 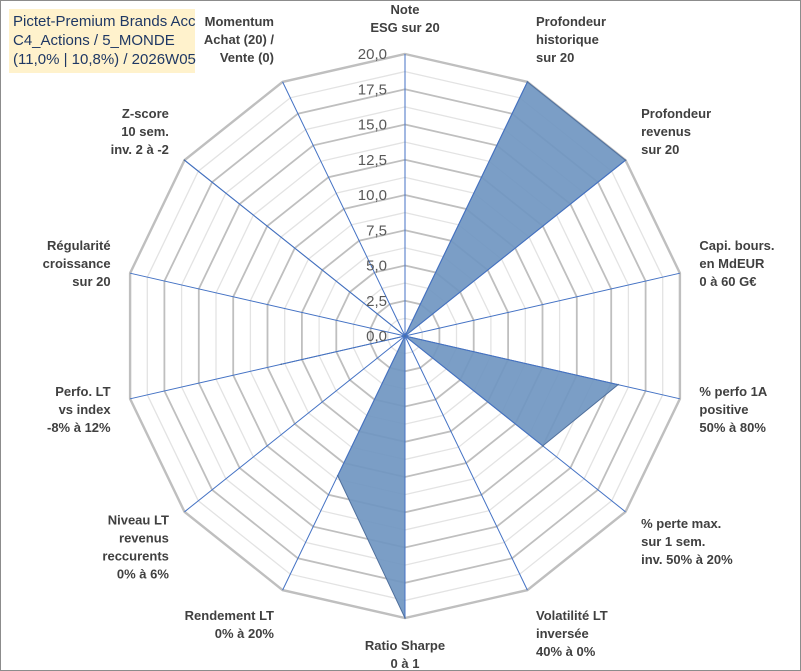 What do you see at coordinates (230, 624) in the screenshot?
I see `category-label: Rendement LT 0% à 20%` at bounding box center [230, 624].